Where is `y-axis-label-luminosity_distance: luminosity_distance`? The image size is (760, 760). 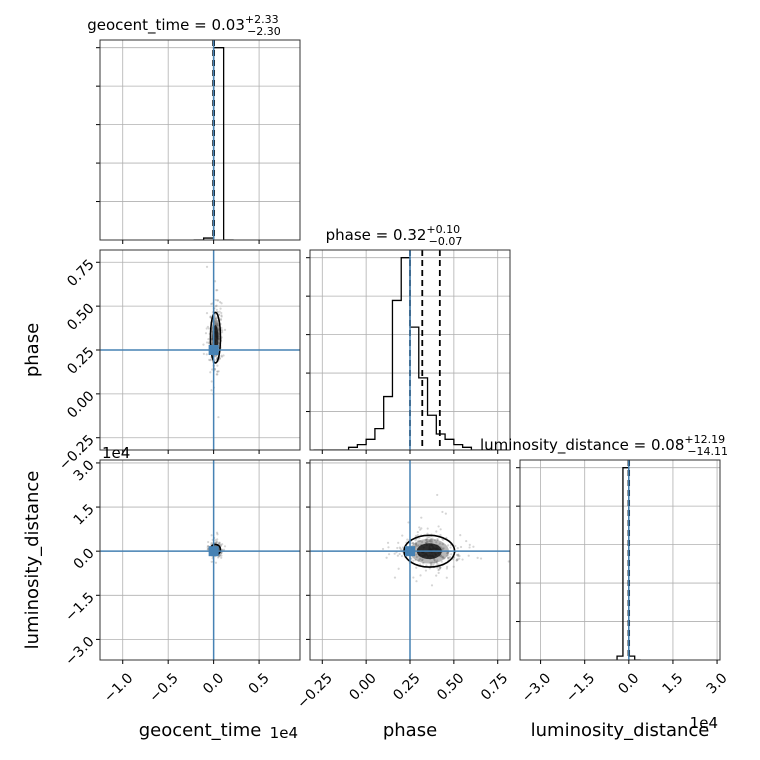
y-axis-label-luminosity_distance: luminosity_distance is located at coordinates (32, 560).